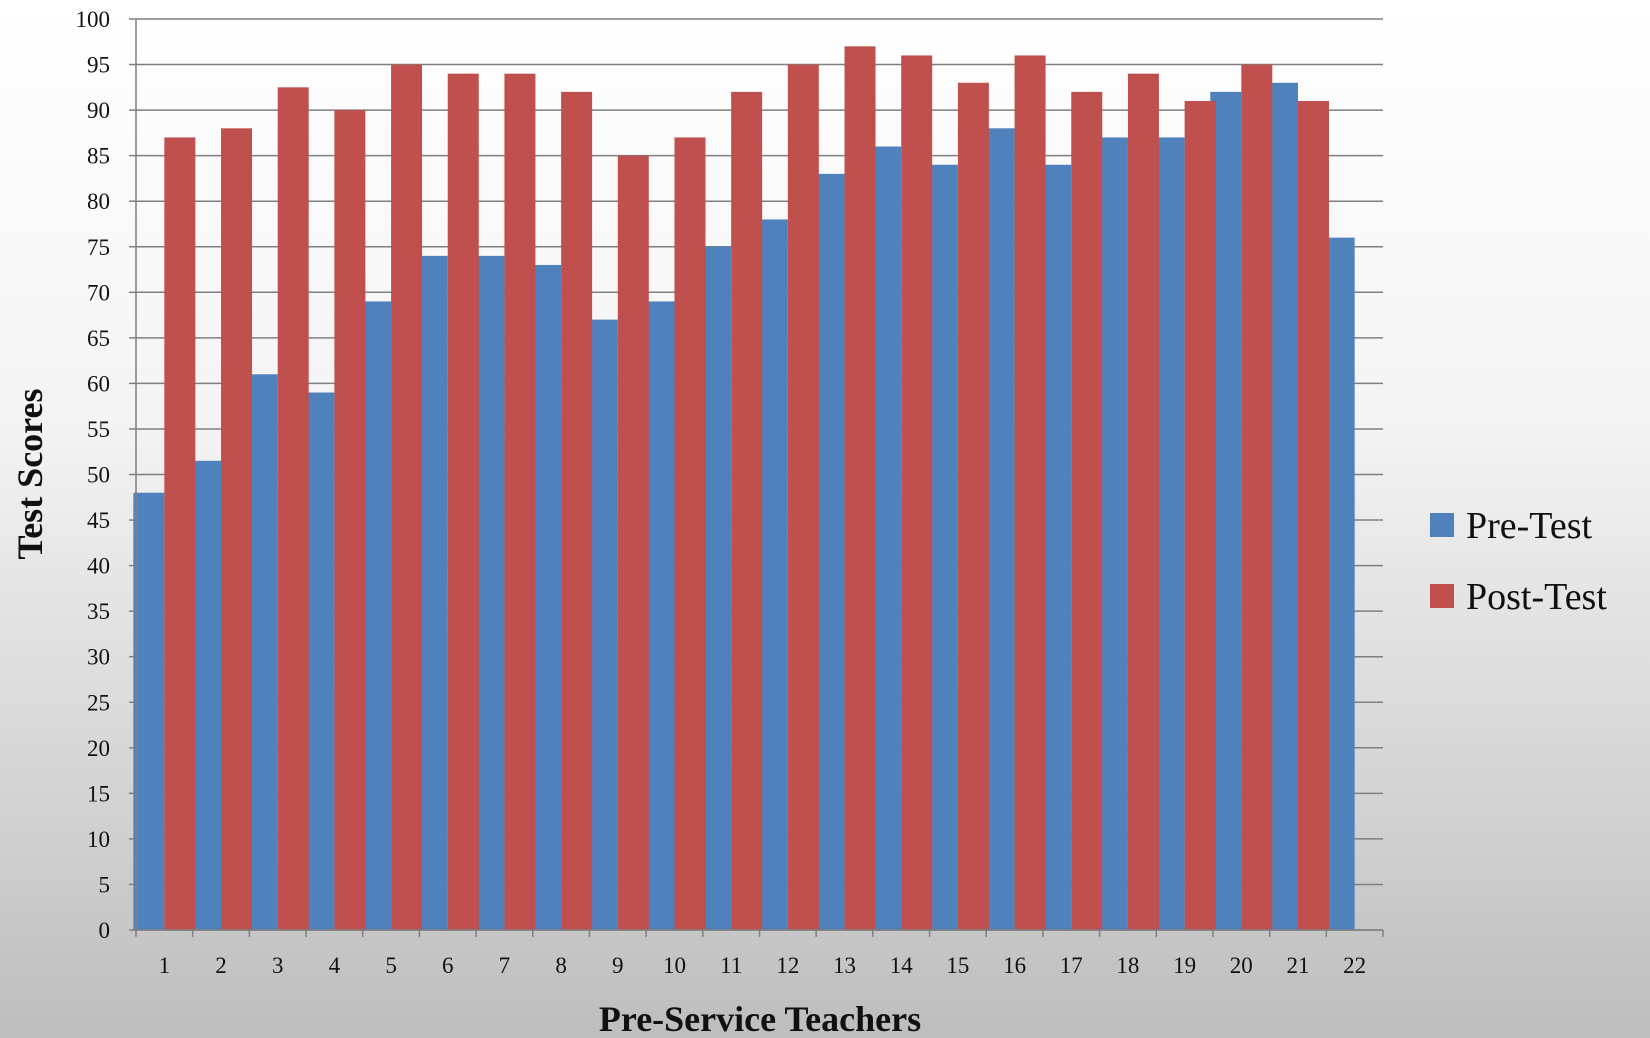 This screenshot has height=1038, width=1650. Describe the element at coordinates (98, 657) in the screenshot. I see `y-tick-label: 30` at that location.